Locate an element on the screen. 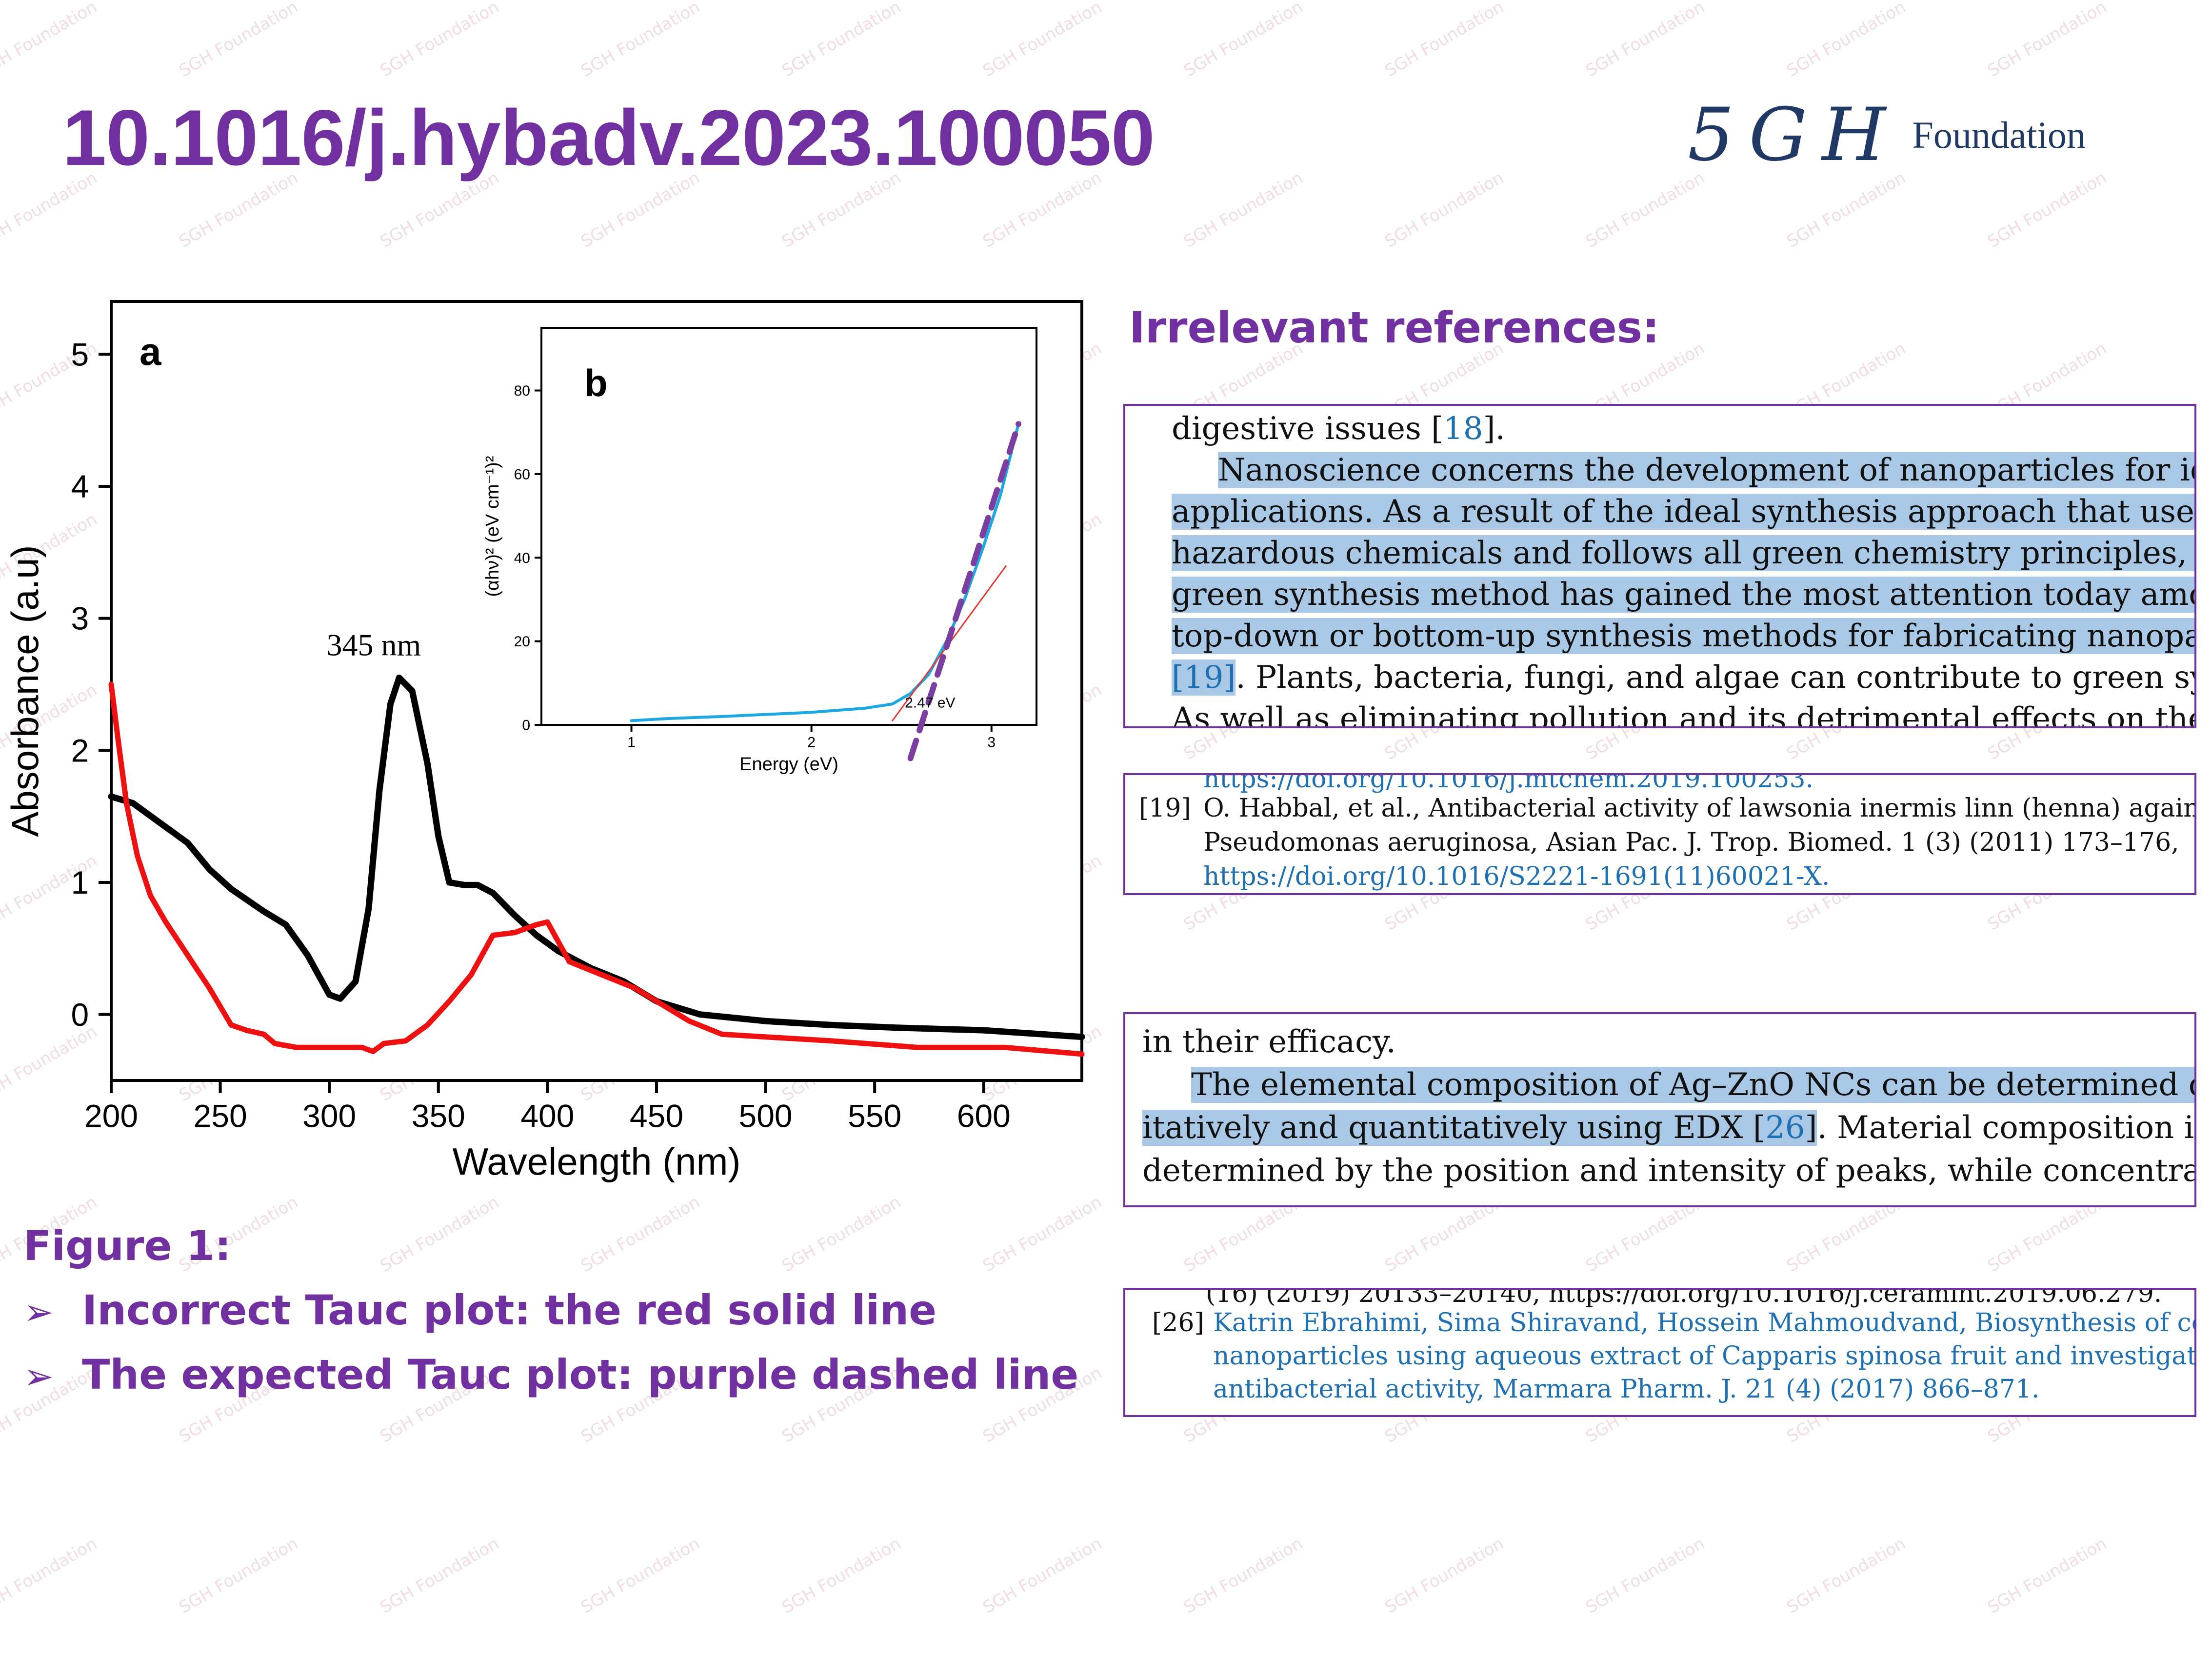 The width and height of the screenshot is (2212, 1659). citation-link: 26 is located at coordinates (1785, 1128).